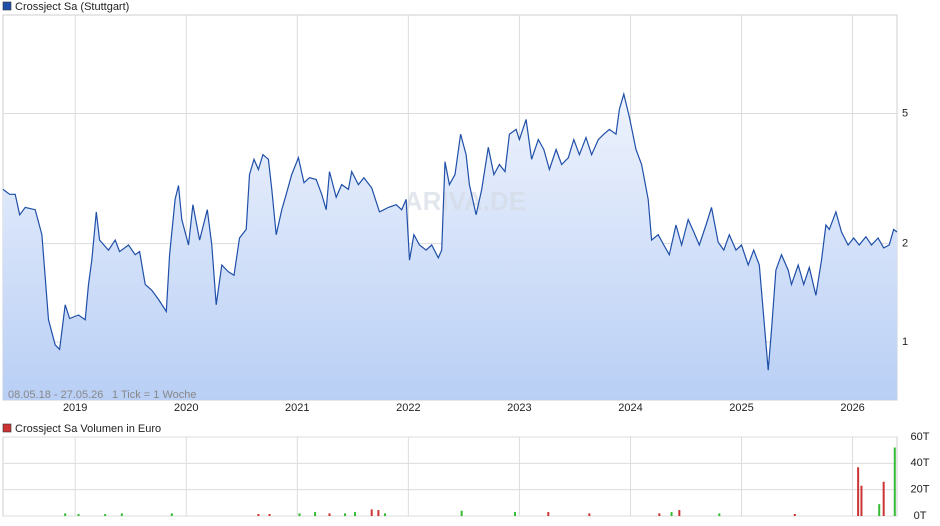 Image resolution: width=940 pixels, height=526 pixels. I want to click on legend-label: Crossject Sa (Stuttgart), so click(72, 7).